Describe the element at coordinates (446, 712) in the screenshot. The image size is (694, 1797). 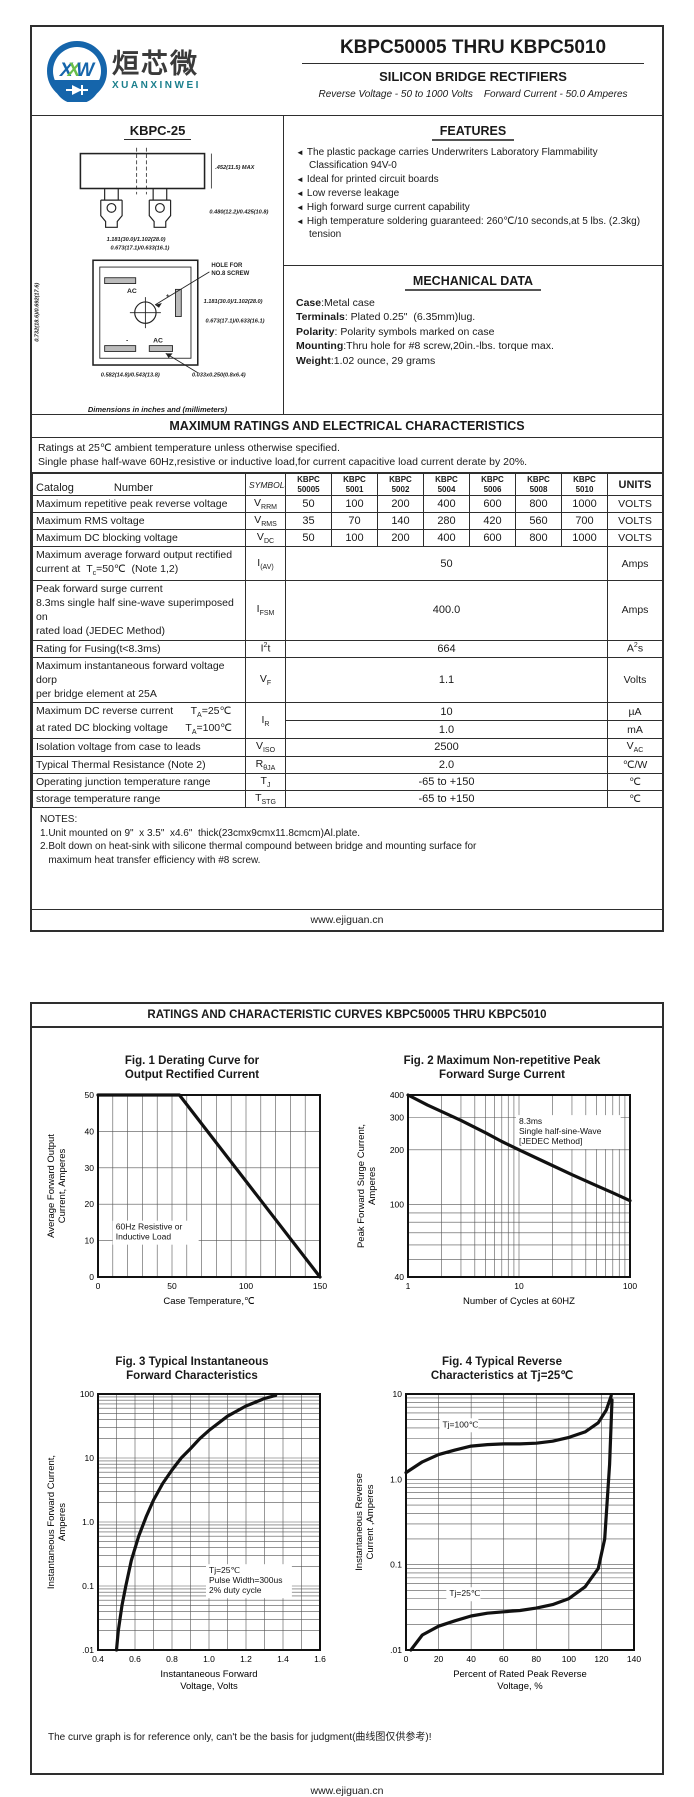
I see `value-cell: 10` at that location.